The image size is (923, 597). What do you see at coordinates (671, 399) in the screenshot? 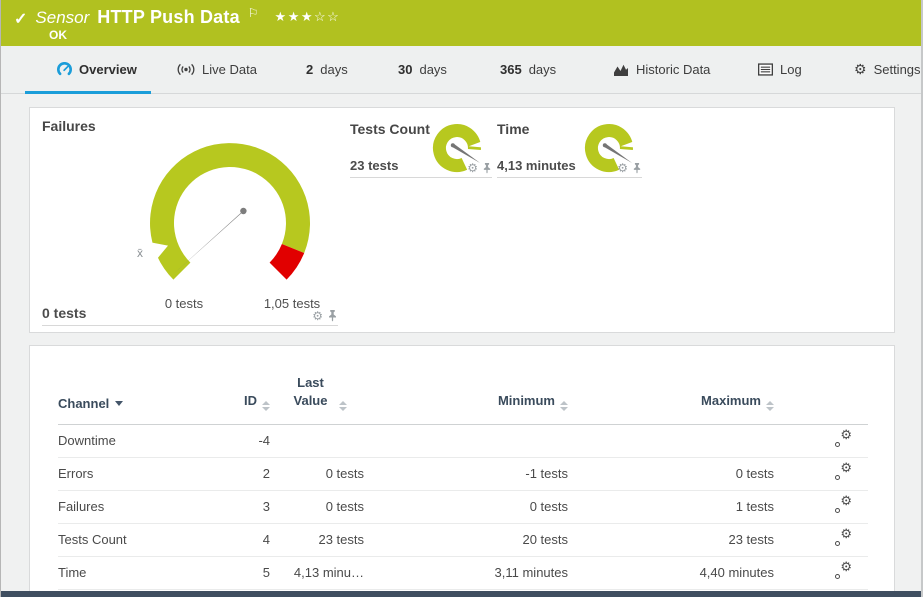
I see `header-maximum: Maximum` at bounding box center [671, 399].